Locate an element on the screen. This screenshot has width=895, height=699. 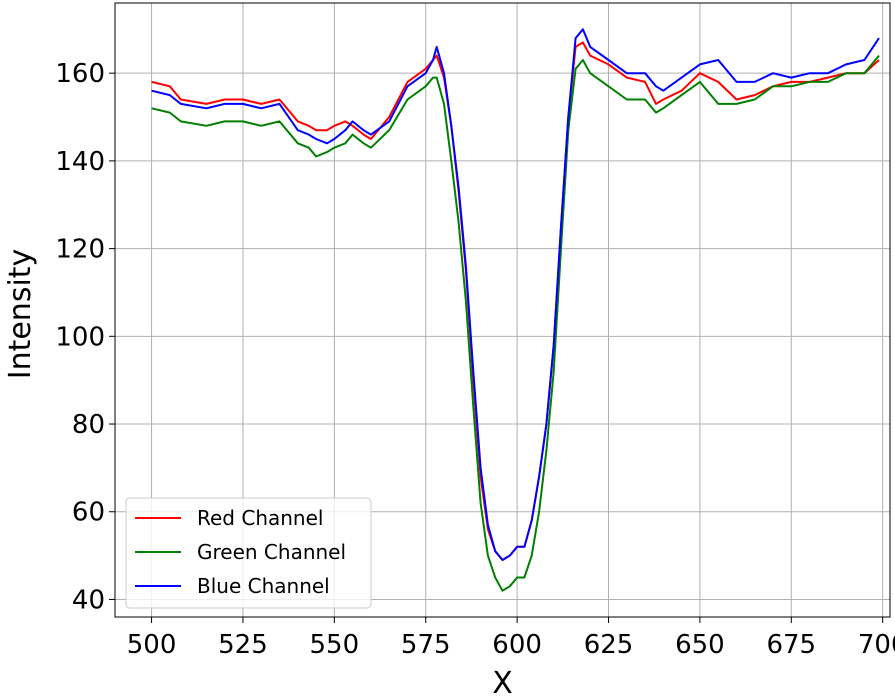
y-axis-ticks: 40 60 80 100 120 140 160 is located at coordinates (85, 337).